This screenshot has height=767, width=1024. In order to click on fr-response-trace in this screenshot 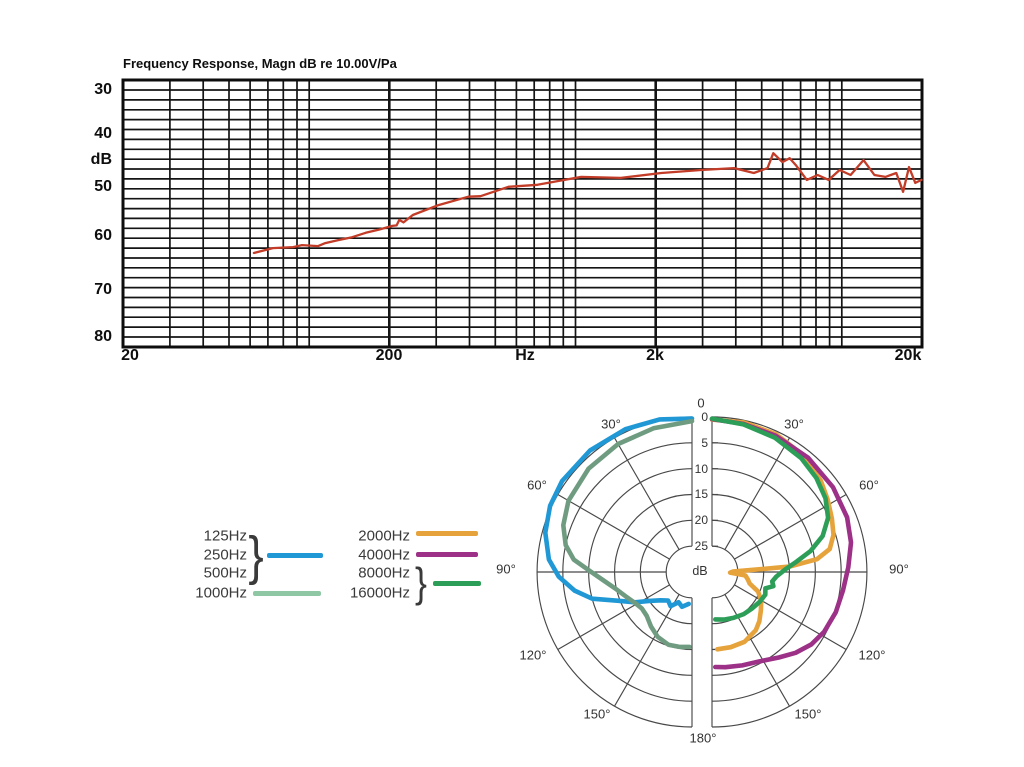, I will do `click(587, 203)`.